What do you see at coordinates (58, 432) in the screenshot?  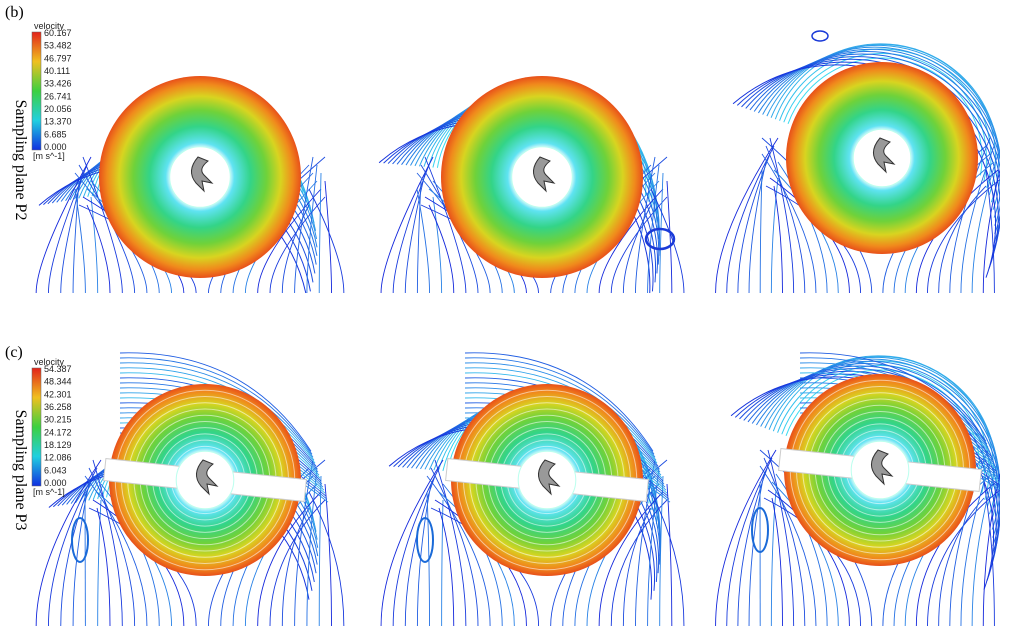 I see `legend-tick-label: 24.172` at bounding box center [58, 432].